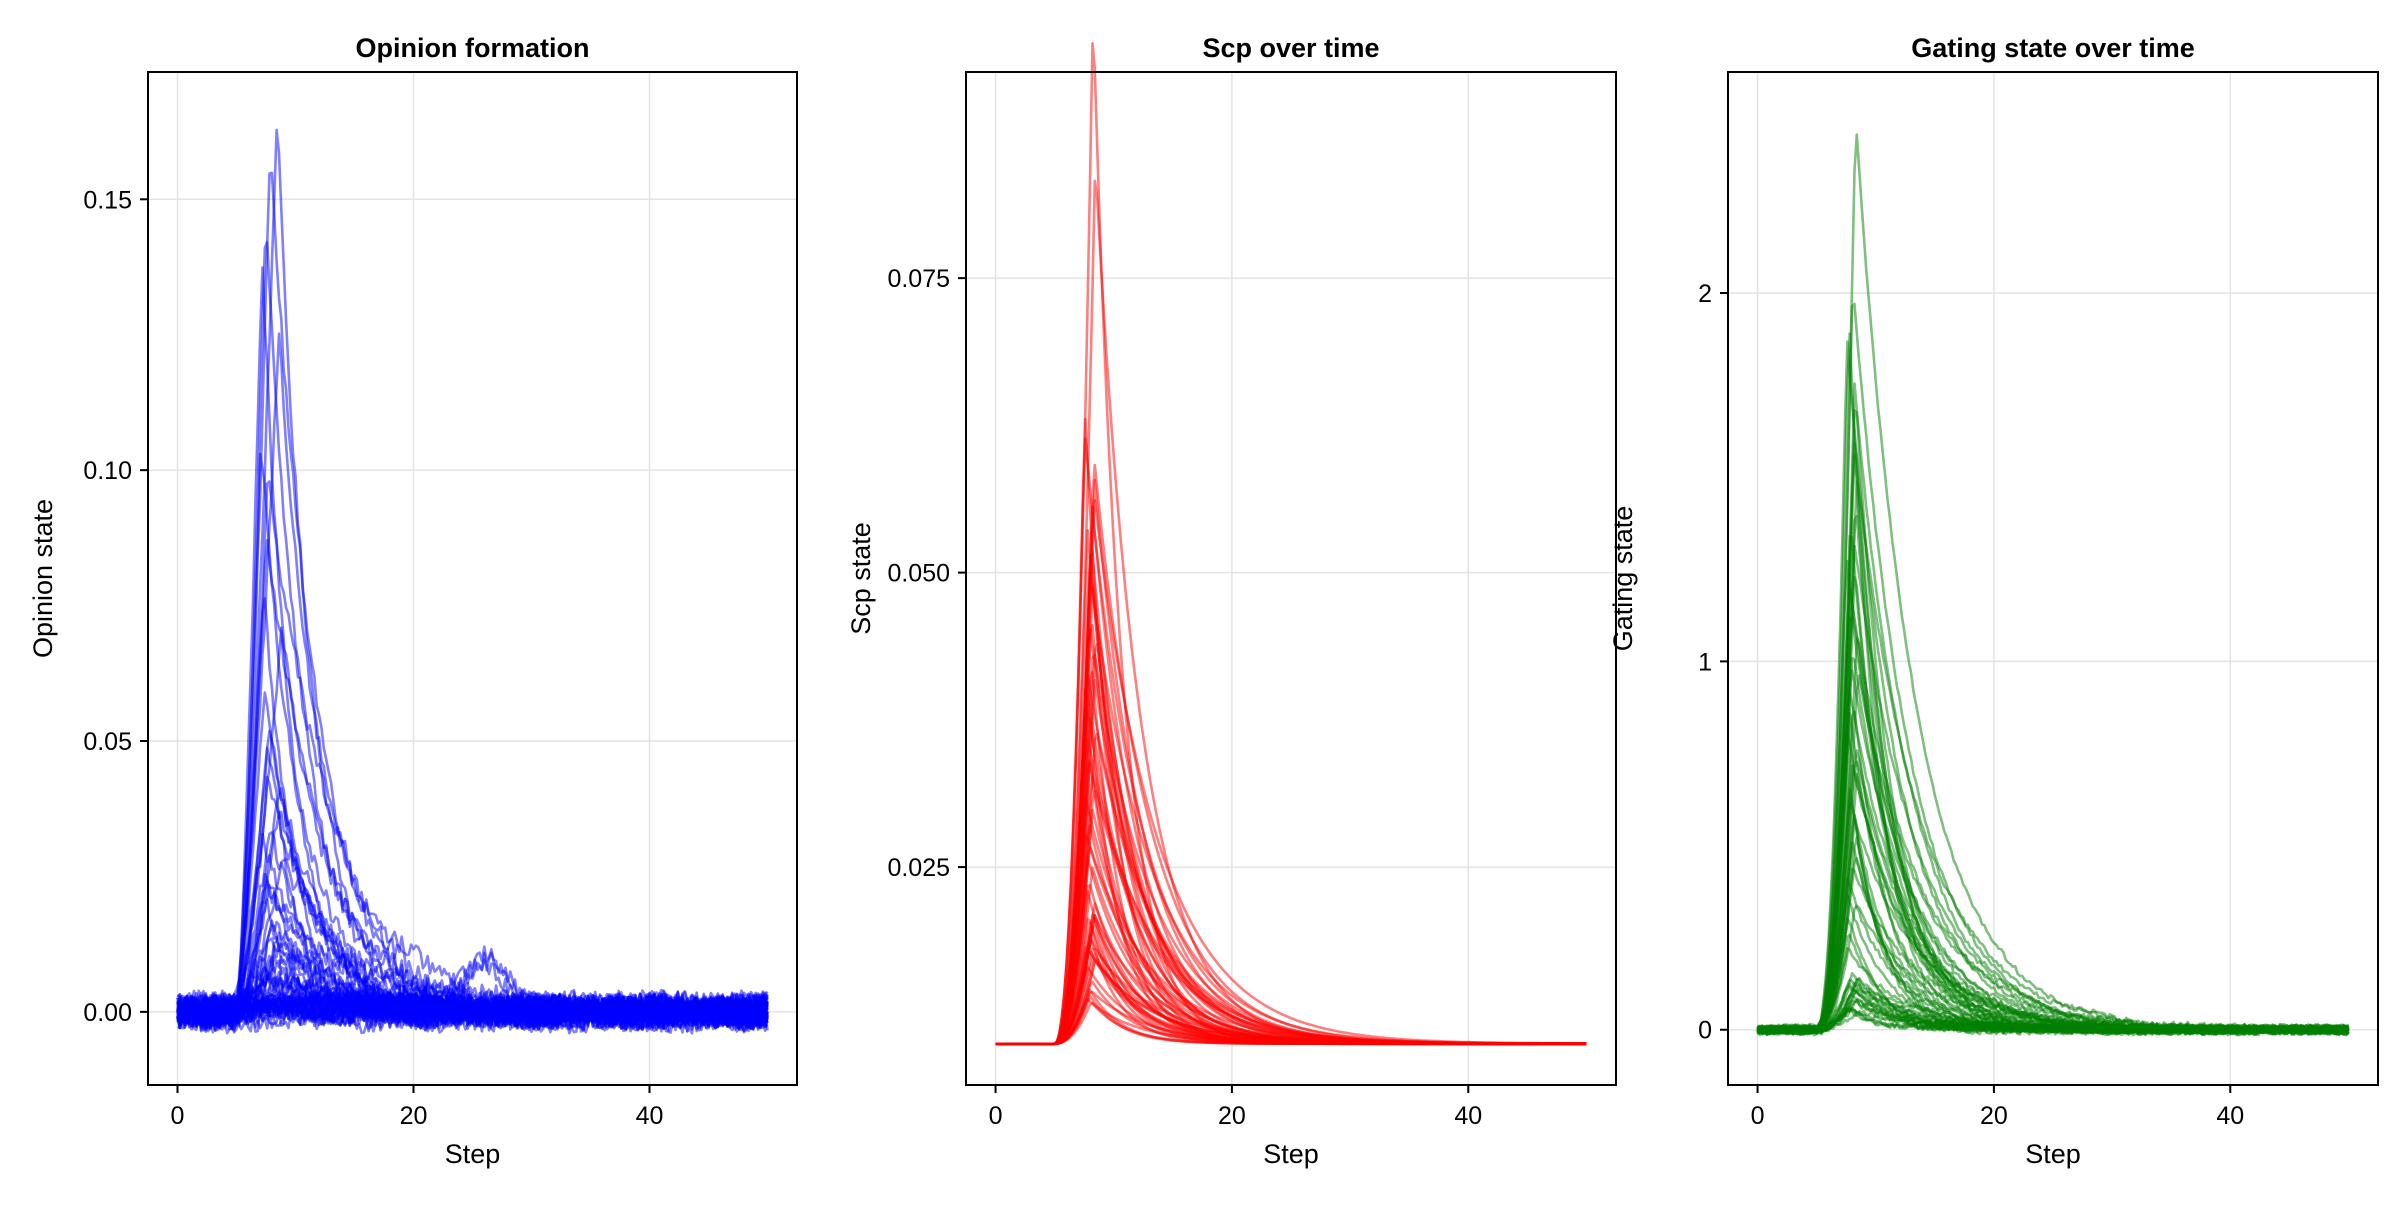 This screenshot has width=2400, height=1205. Describe the element at coordinates (1705, 662) in the screenshot. I see `y-tick-label: 1` at that location.